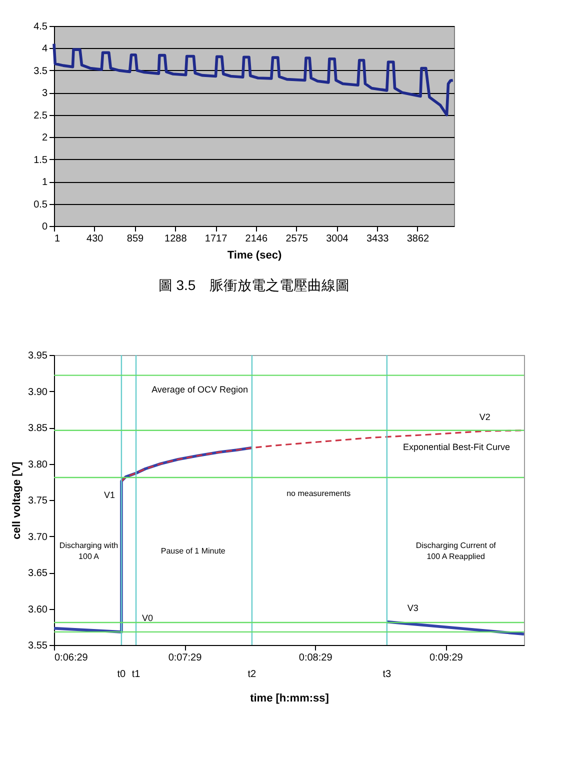 Image resolution: width=564 pixels, height=762 pixels. I want to click on y-tick-label: 2.5, so click(41, 116).